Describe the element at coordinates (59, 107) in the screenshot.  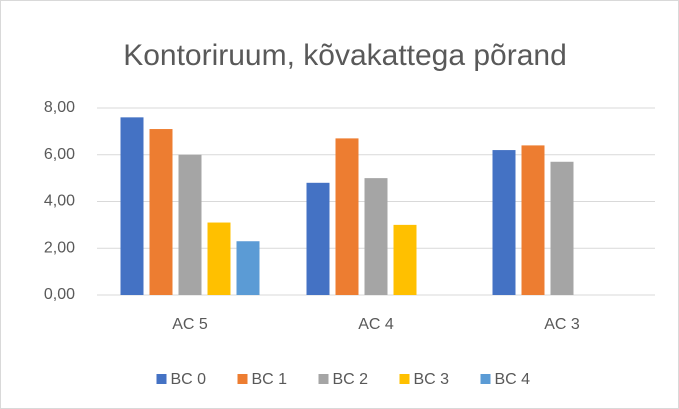
I see `y-tick-label: 8,00` at that location.